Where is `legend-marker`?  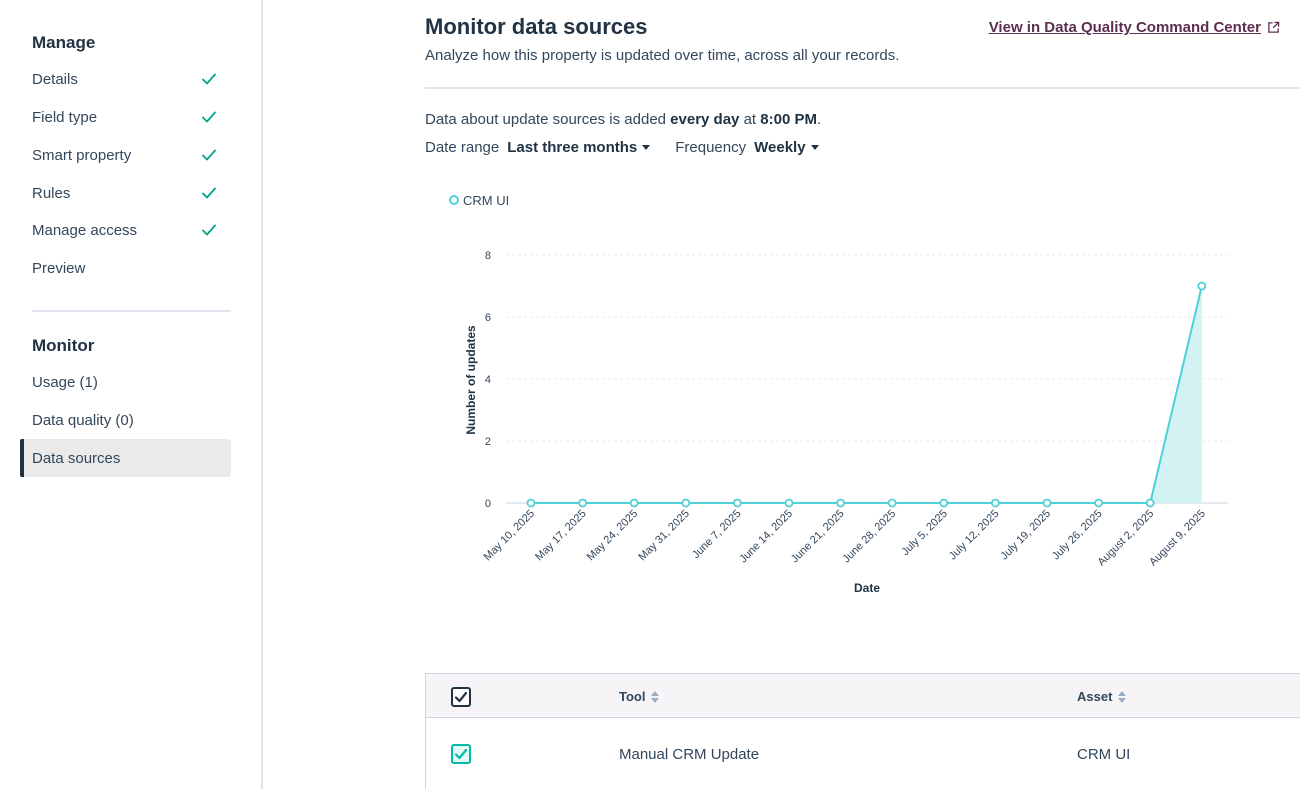 legend-marker is located at coordinates (454, 200).